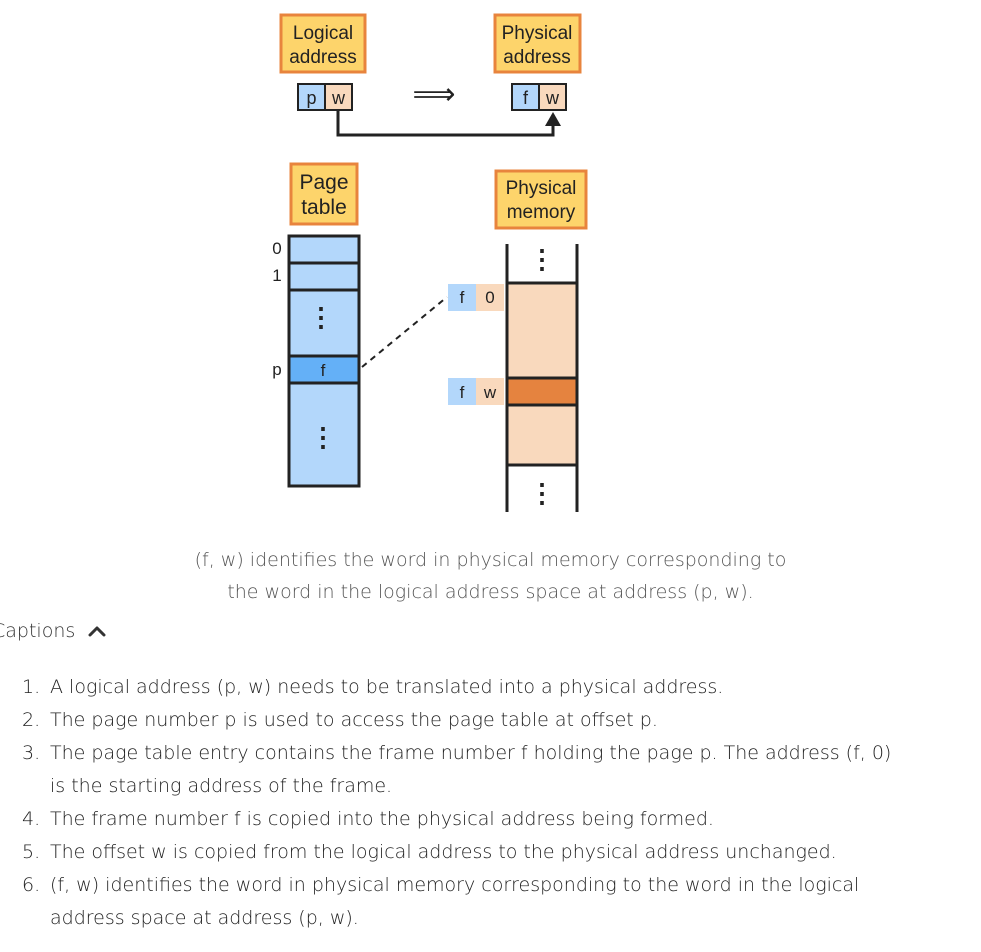  What do you see at coordinates (476, 297) in the screenshot?
I see `frame-start-address: f 0` at bounding box center [476, 297].